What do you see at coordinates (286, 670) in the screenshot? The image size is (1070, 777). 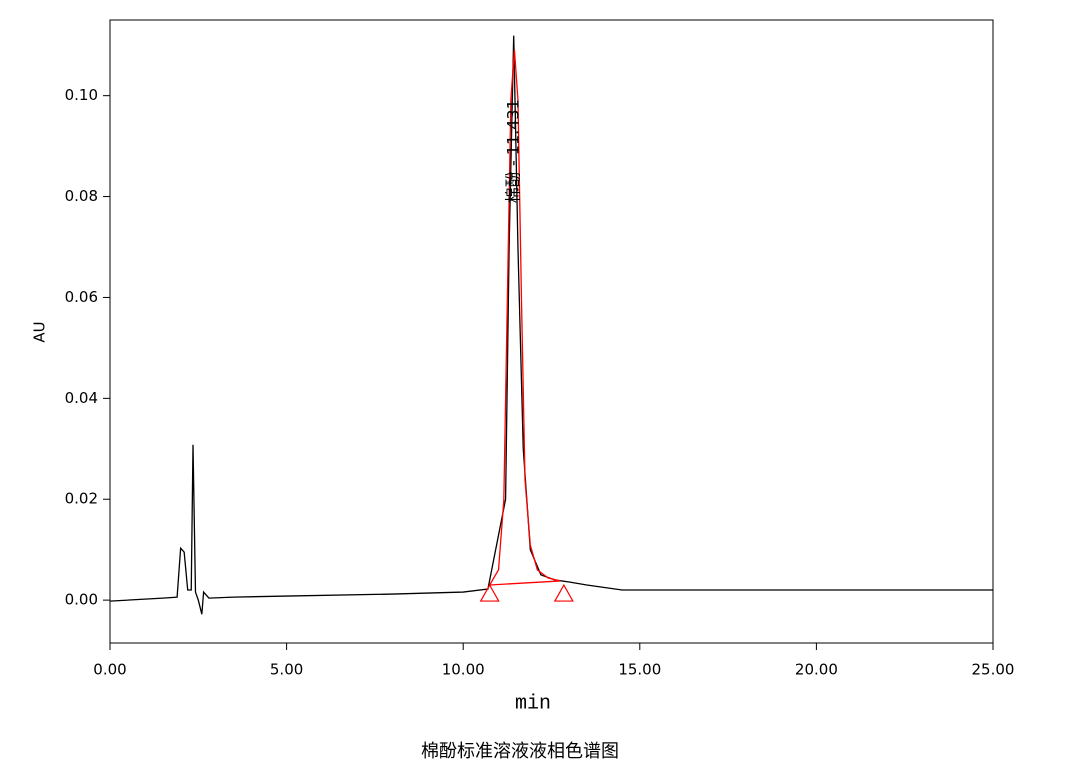 I see `x-tick-label: 5.00` at bounding box center [286, 670].